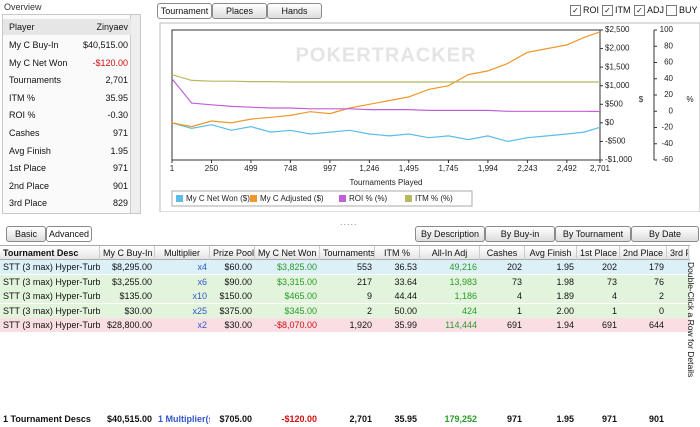 This screenshot has width=700, height=427. Describe the element at coordinates (405, 419) in the screenshot. I see `footer-cell: 35.95` at that location.